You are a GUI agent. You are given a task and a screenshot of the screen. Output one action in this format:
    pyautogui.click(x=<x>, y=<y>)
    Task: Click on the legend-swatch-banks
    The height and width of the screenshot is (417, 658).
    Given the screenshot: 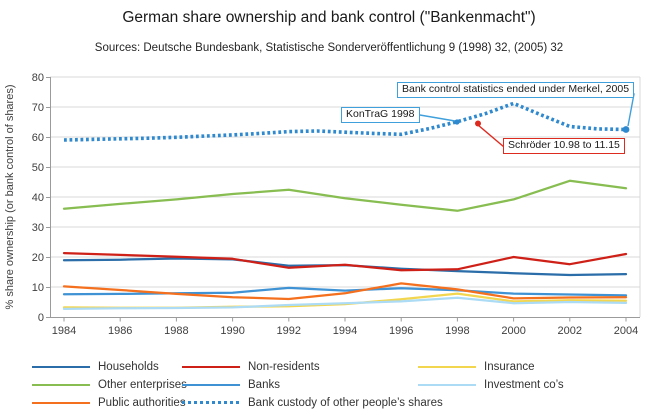 What is the action you would take?
    pyautogui.click(x=211, y=384)
    